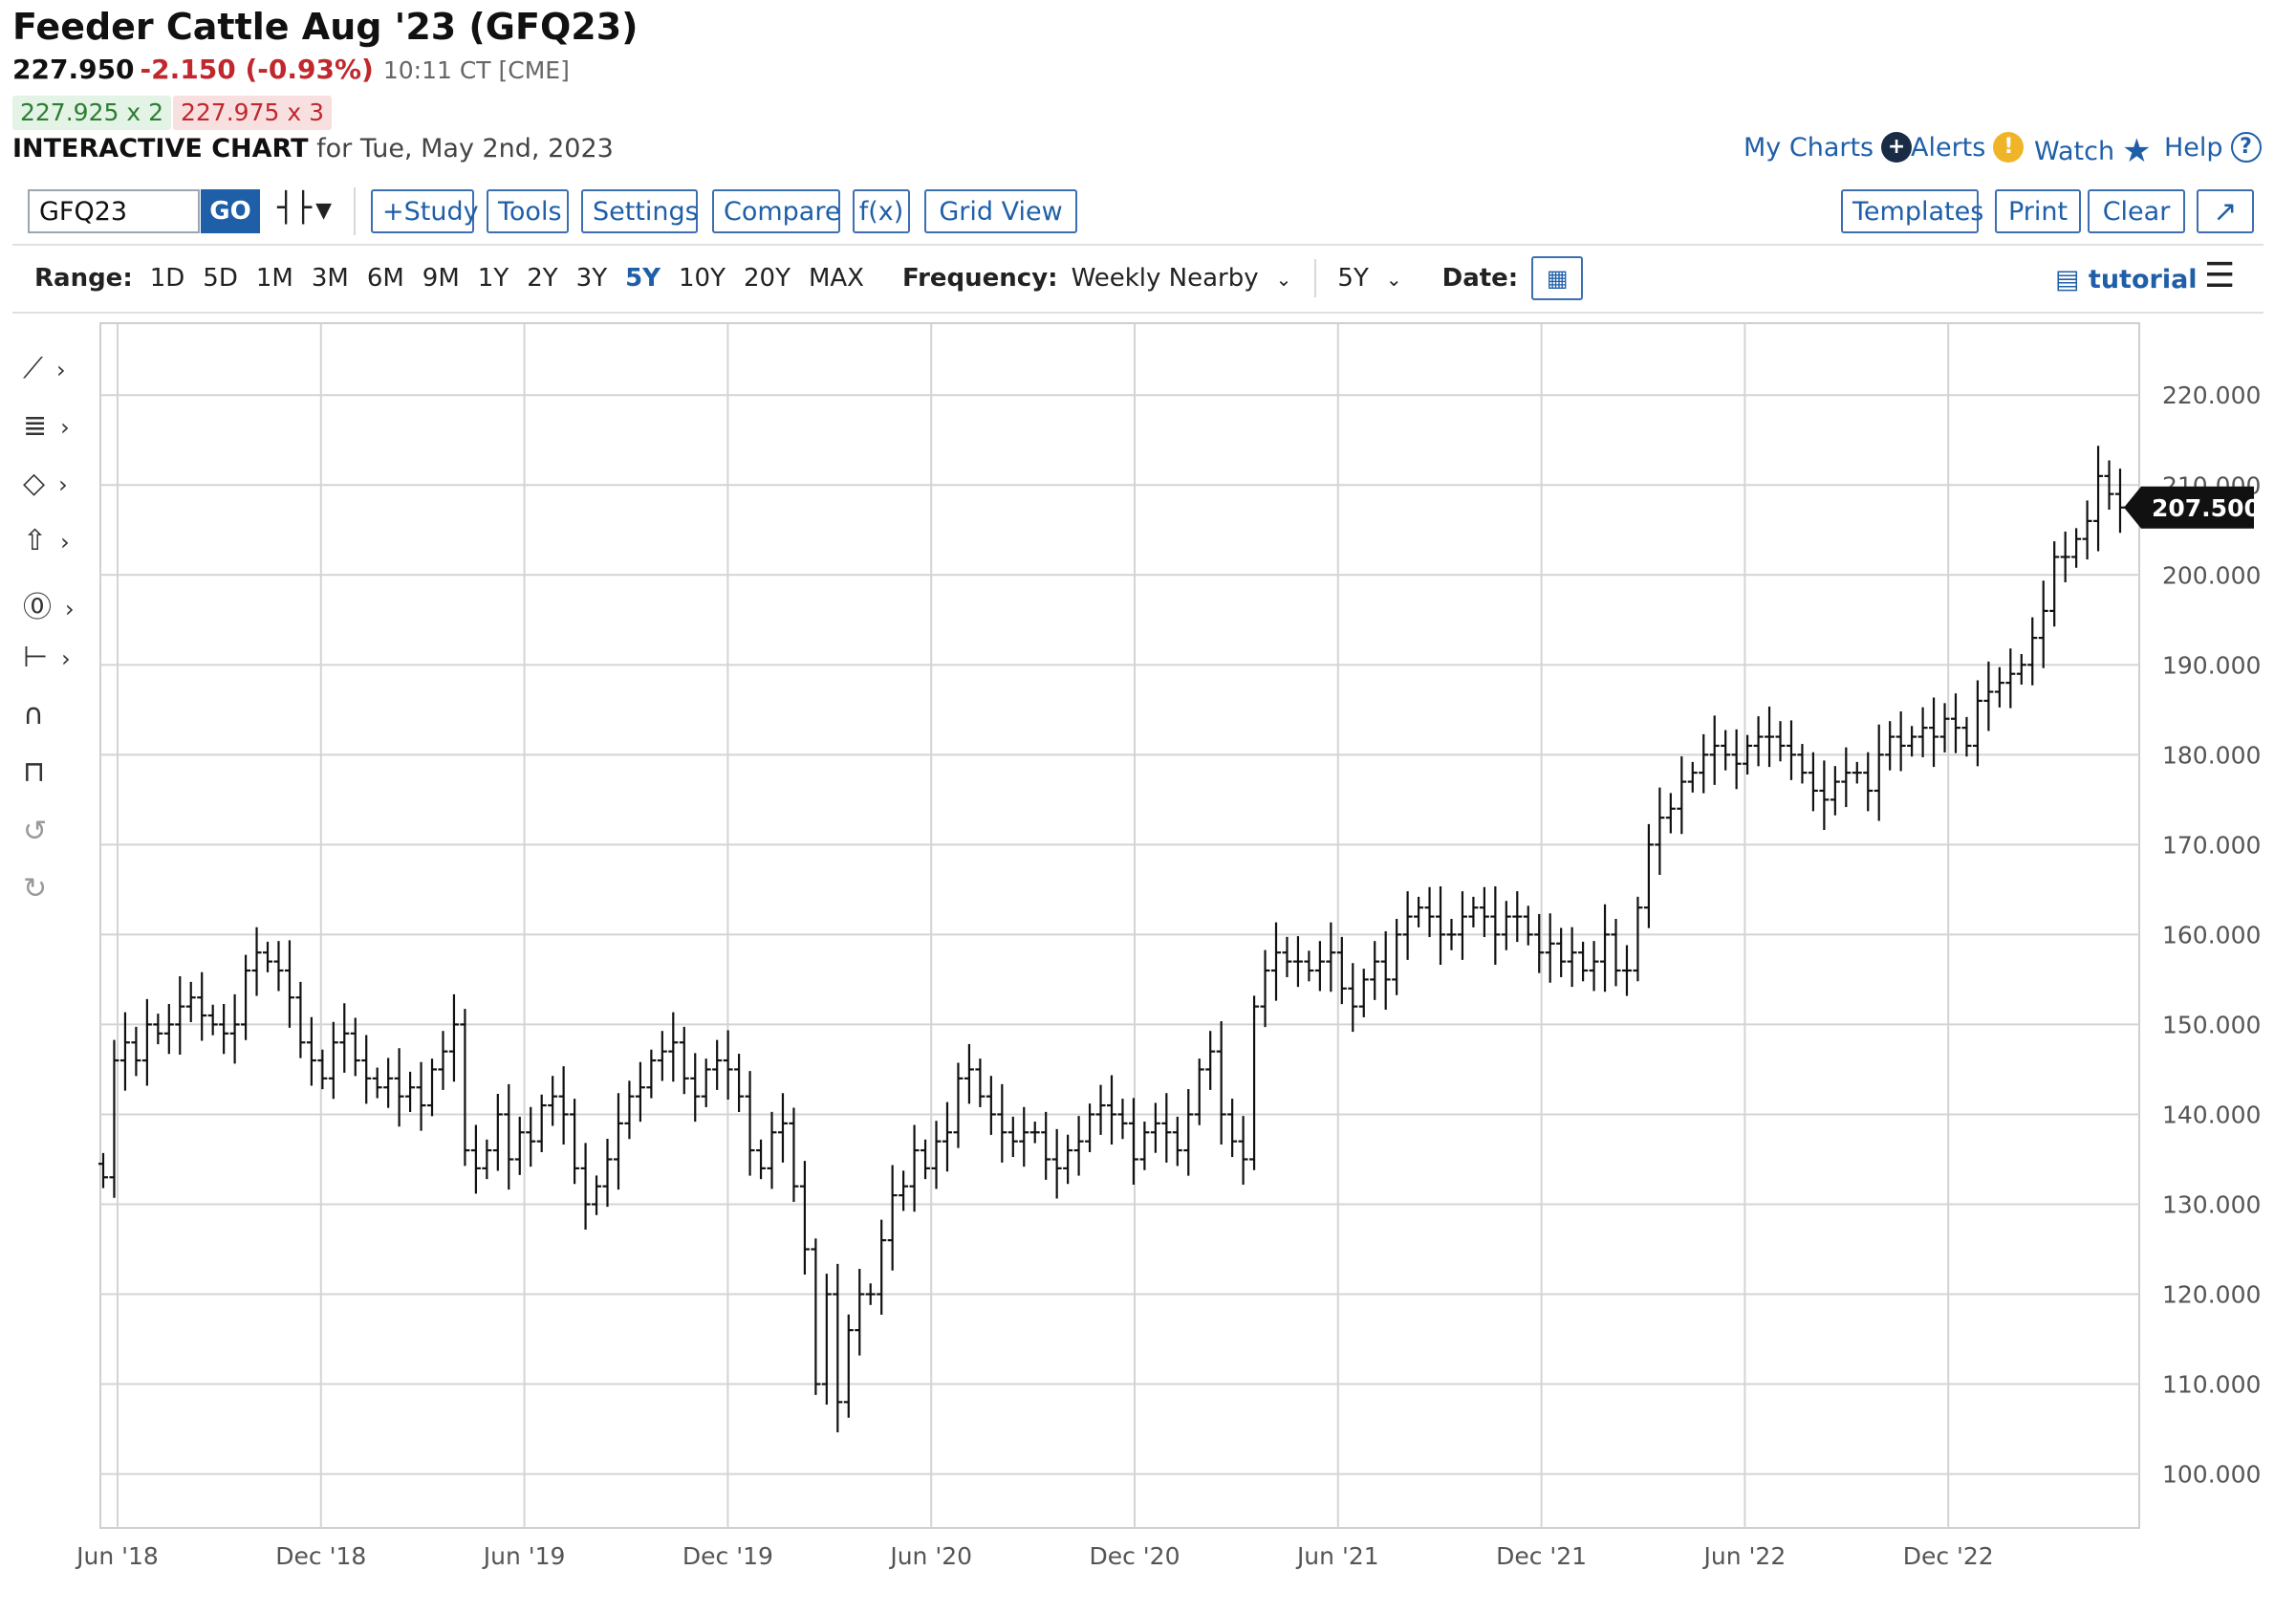 The width and height of the screenshot is (2296, 1614). I want to click on grid-view-button: Grid View, so click(1000, 211).